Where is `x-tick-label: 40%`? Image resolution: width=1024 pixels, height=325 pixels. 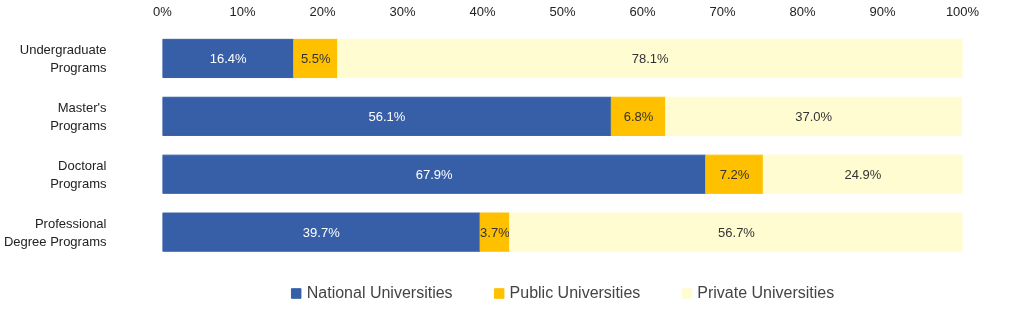
x-tick-label: 40% is located at coordinates (482, 11).